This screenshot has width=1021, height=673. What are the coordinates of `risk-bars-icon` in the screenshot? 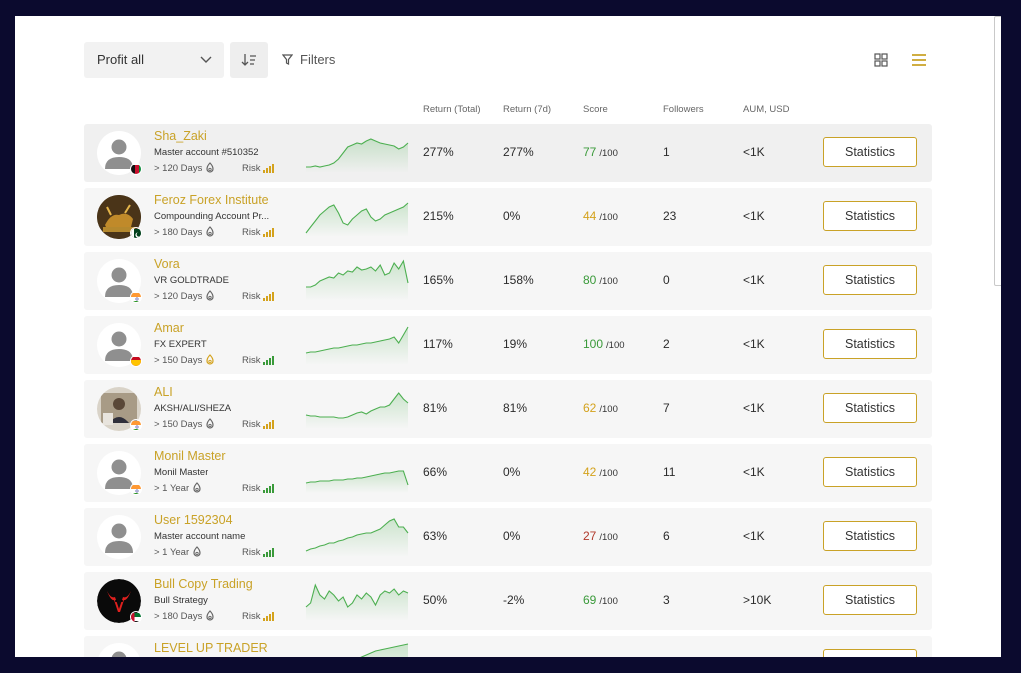 It's located at (269, 296).